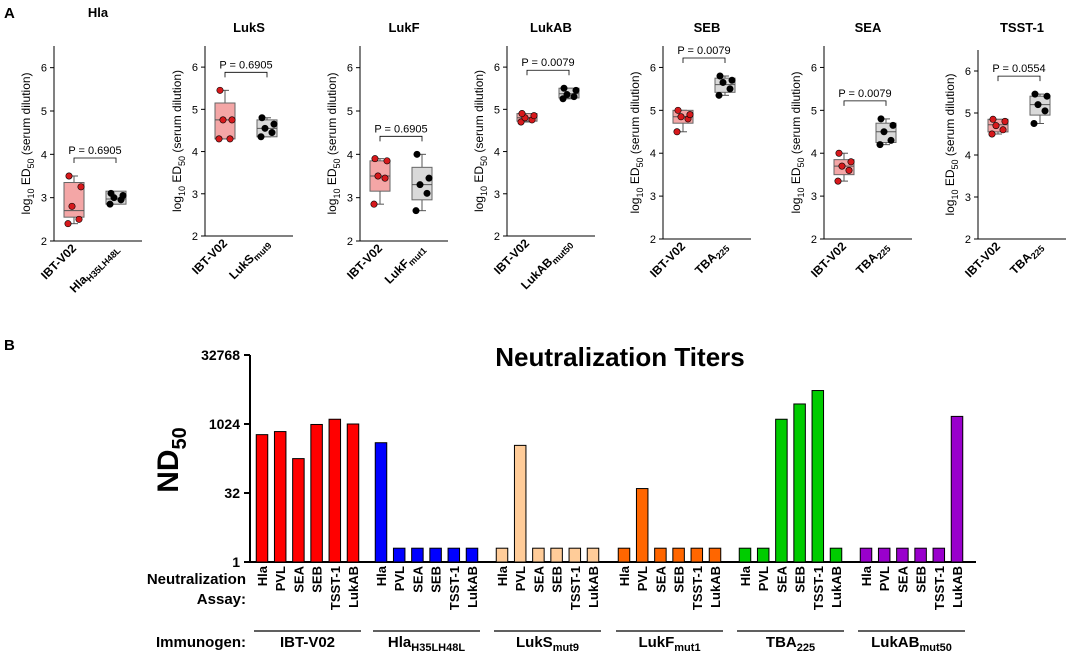  What do you see at coordinates (98, 12) in the screenshot?
I see `chart-title: Hla` at bounding box center [98, 12].